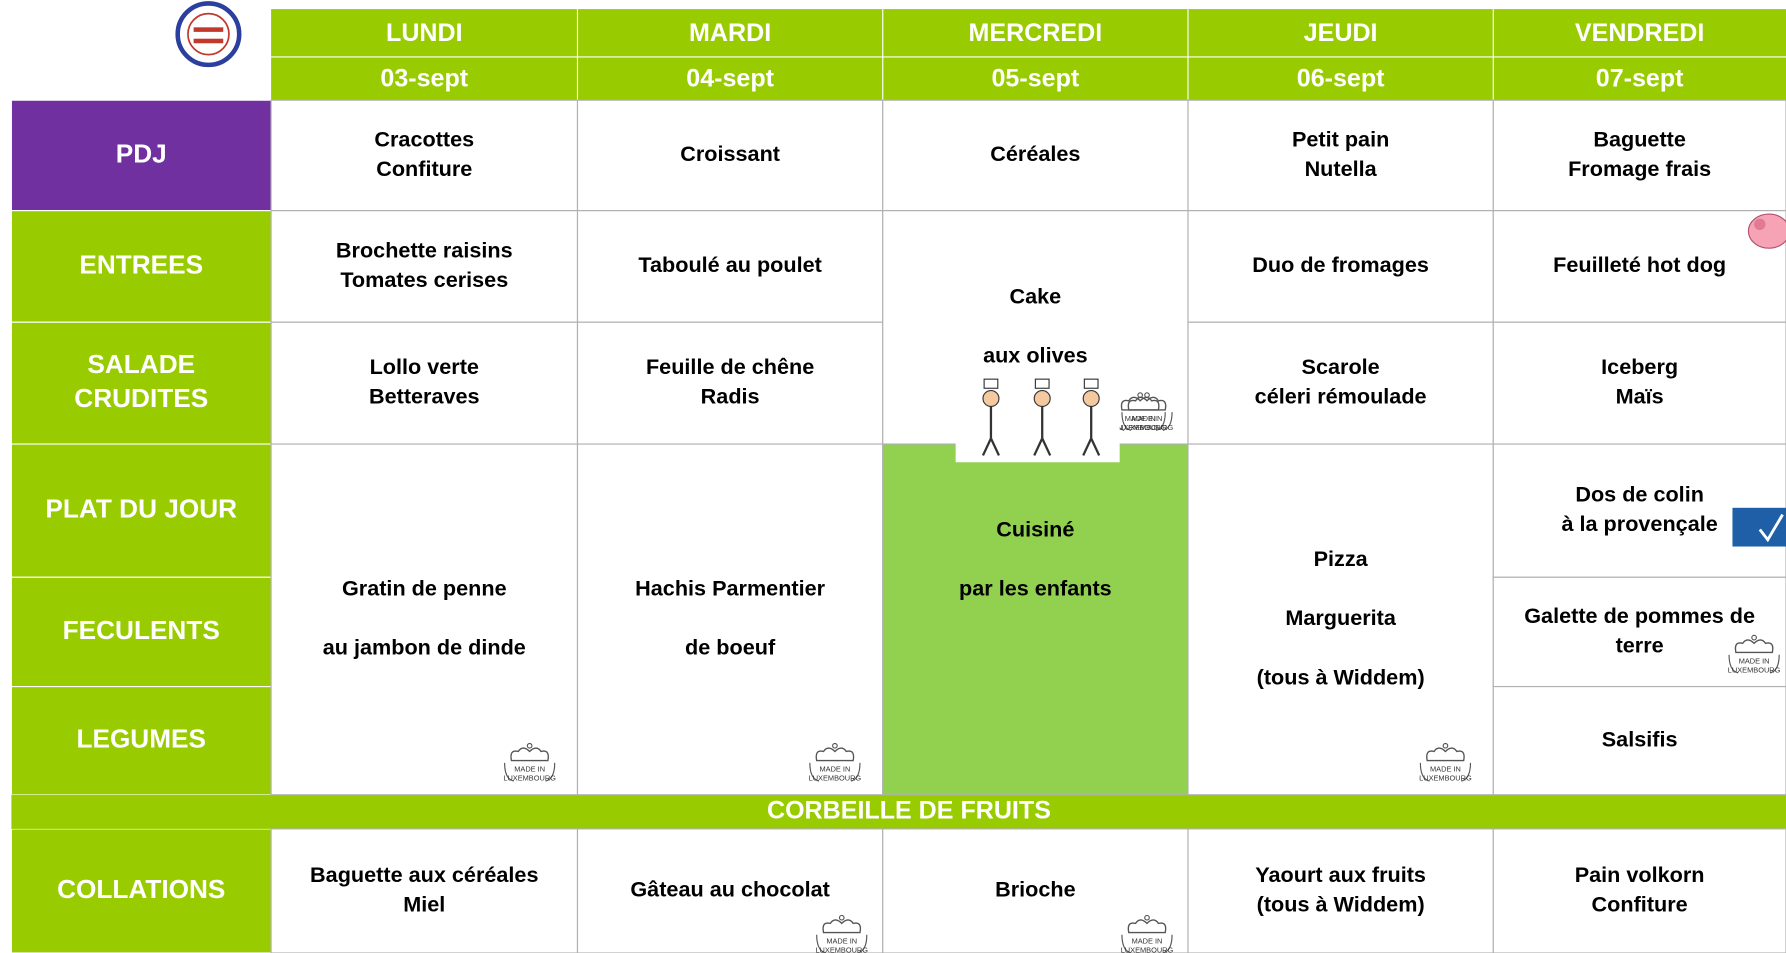 Image resolution: width=1786 pixels, height=953 pixels. I want to click on cell-line: Miel, so click(424, 903).